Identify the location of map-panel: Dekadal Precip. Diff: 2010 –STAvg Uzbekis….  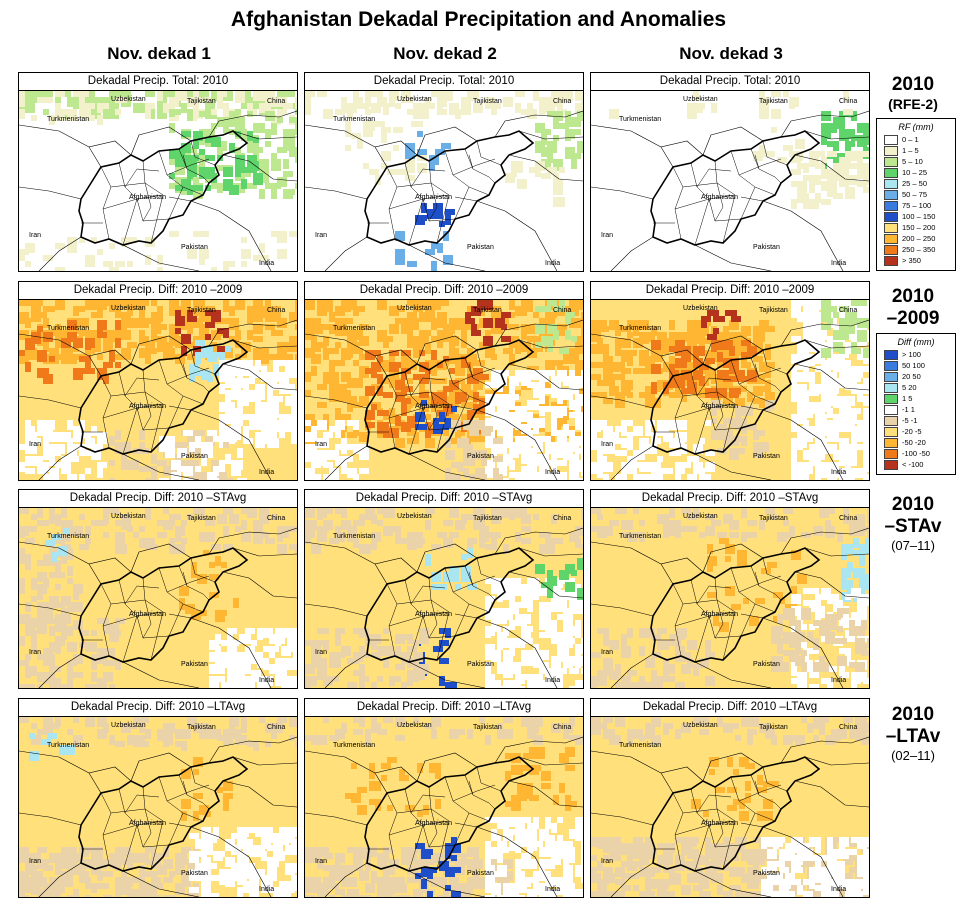
(730, 589).